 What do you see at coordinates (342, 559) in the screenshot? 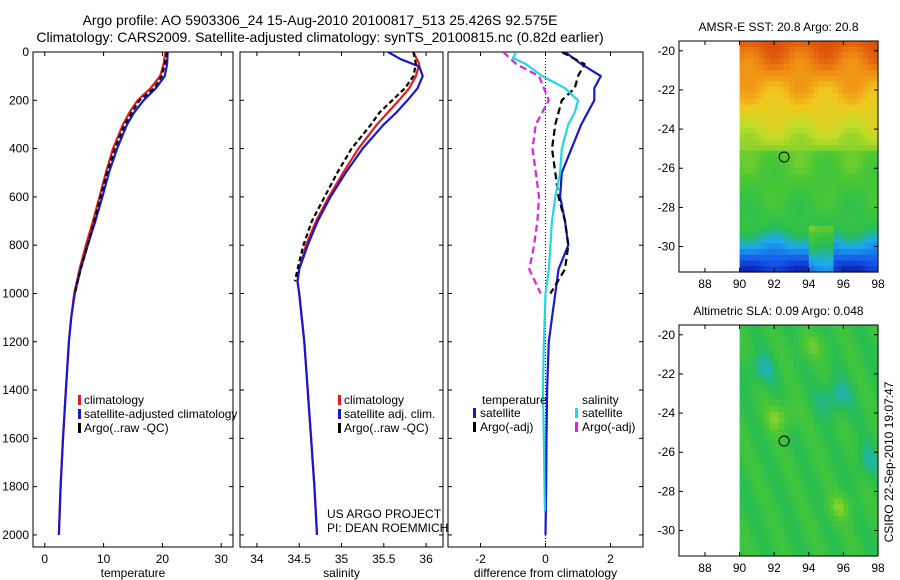
I see `x-tick-label: 35` at bounding box center [342, 559].